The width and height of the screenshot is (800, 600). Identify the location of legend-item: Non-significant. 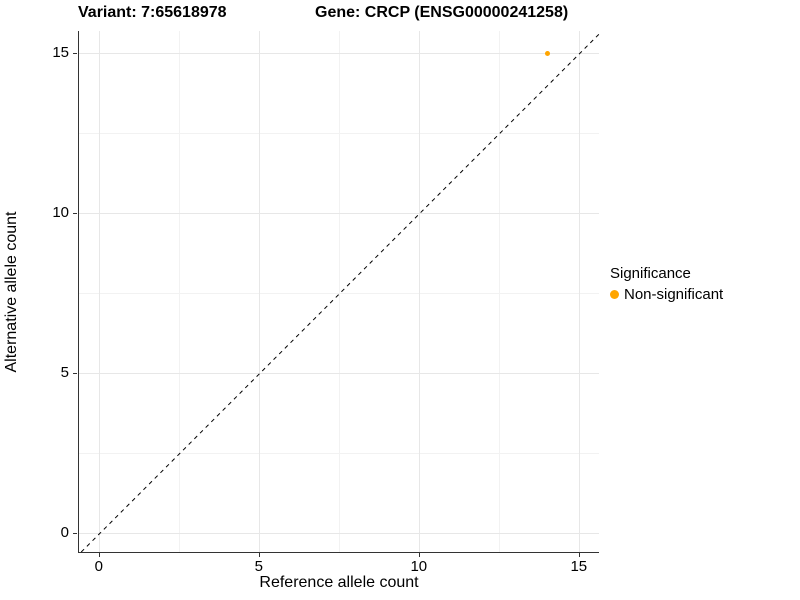
(666, 294).